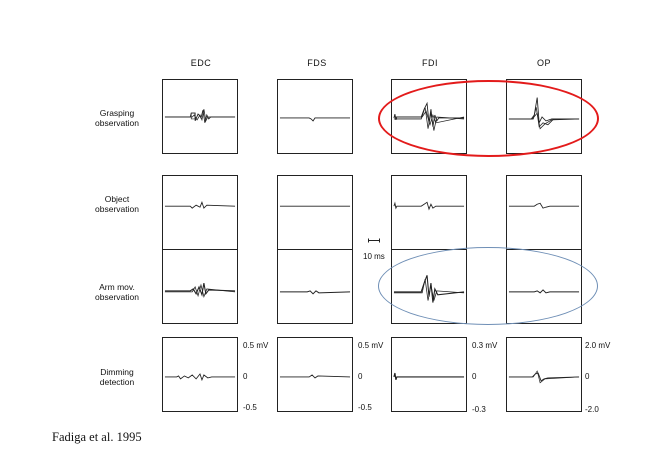 The height and width of the screenshot is (469, 669). Describe the element at coordinates (250, 407) in the screenshot. I see `scale-bottom-edc: -0.5` at that location.